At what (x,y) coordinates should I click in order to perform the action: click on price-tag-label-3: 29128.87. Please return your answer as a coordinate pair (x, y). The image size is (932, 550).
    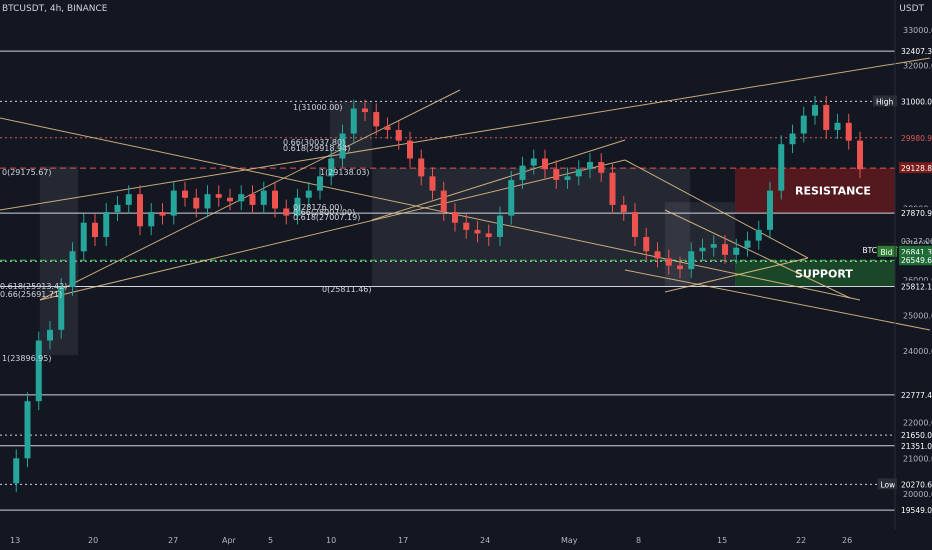
    Looking at the image, I should click on (916, 168).